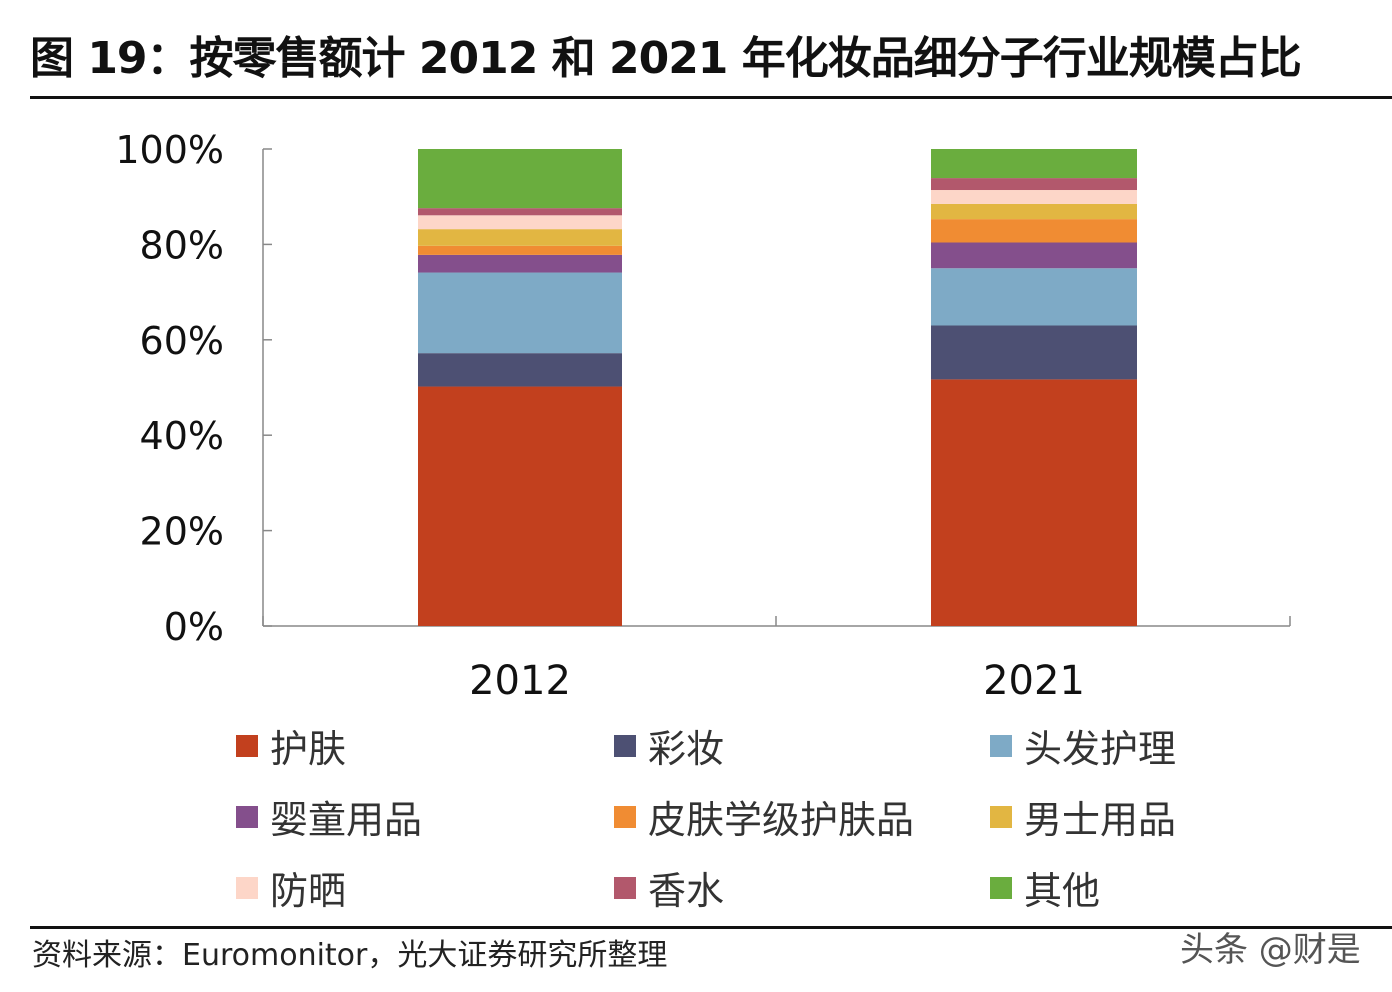 The height and width of the screenshot is (992, 1392). I want to click on legend-item: 头发护理, so click(1083, 745).